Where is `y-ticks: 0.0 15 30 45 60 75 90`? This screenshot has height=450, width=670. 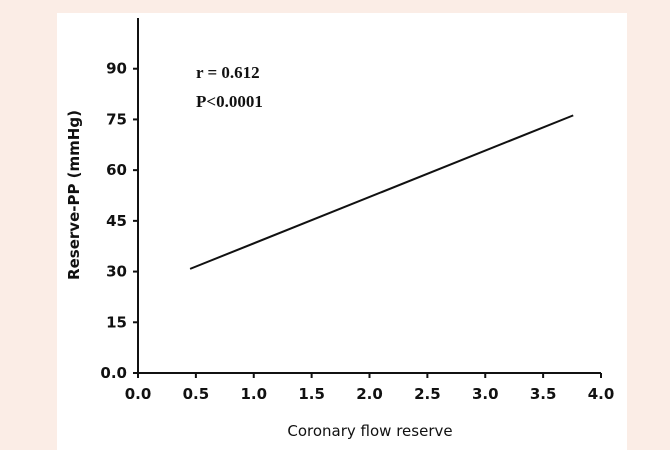
y-ticks: 0.0 15 30 45 60 75 90 is located at coordinates (119, 221).